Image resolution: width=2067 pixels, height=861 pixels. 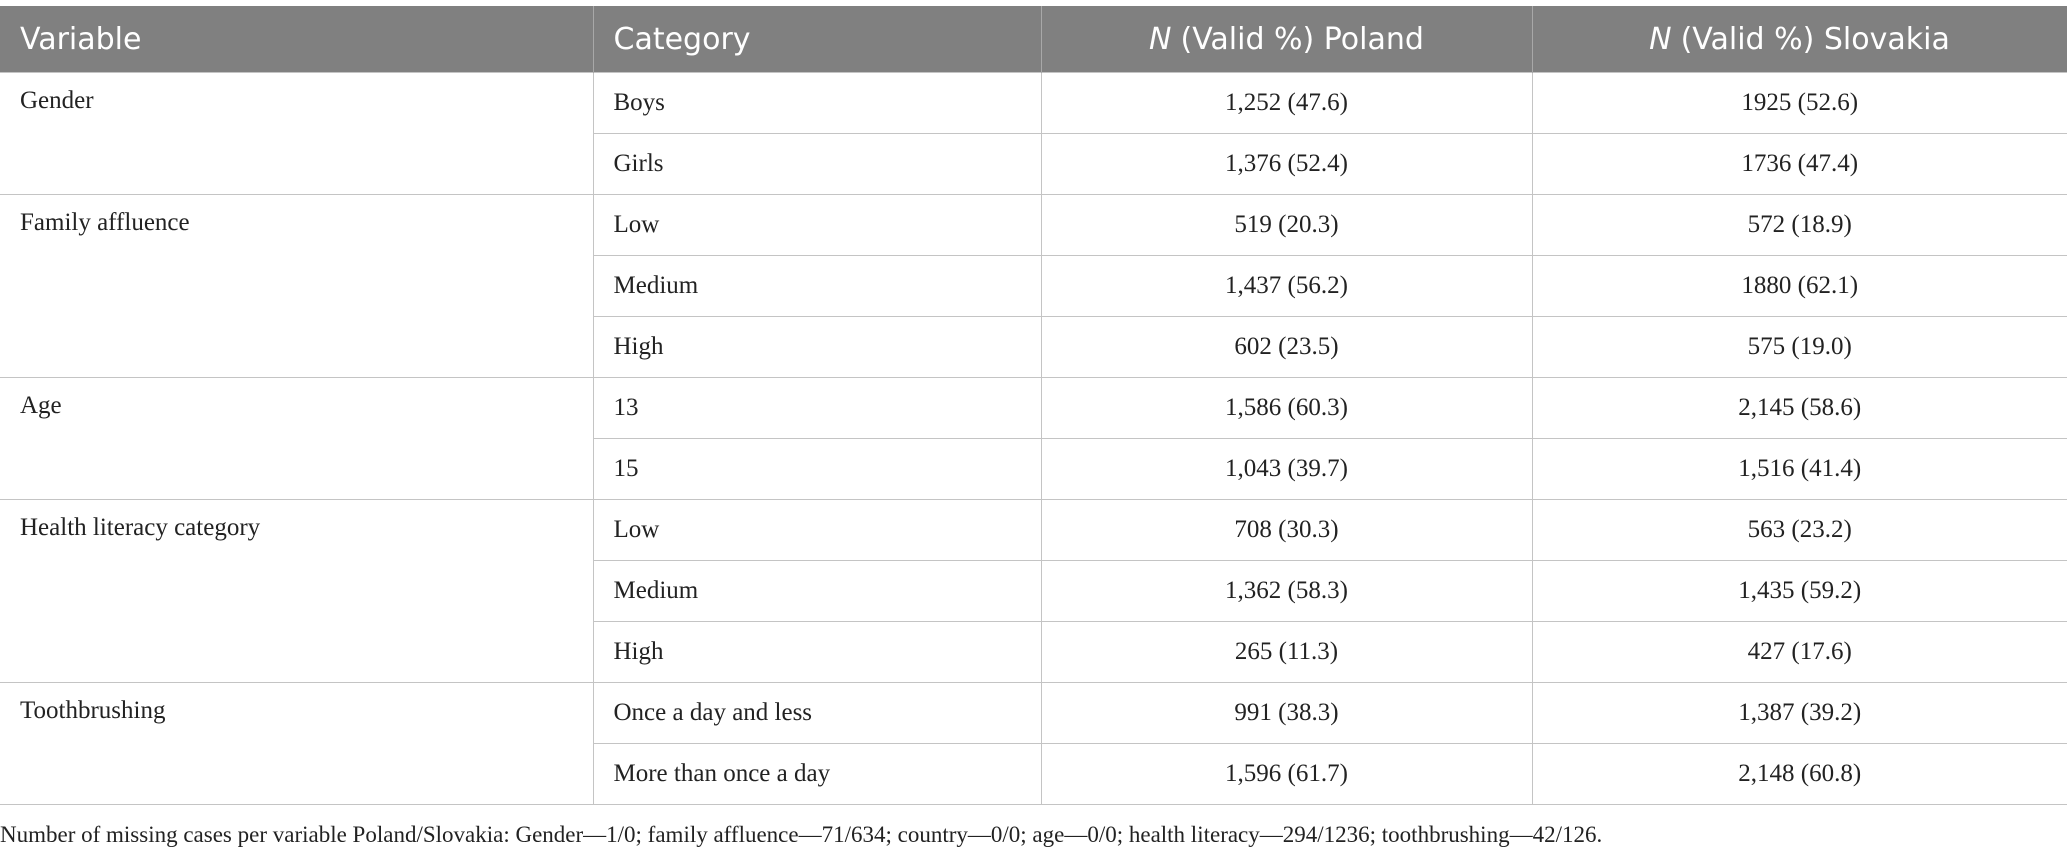 What do you see at coordinates (817, 103) in the screenshot?
I see `category-cell: Boys` at bounding box center [817, 103].